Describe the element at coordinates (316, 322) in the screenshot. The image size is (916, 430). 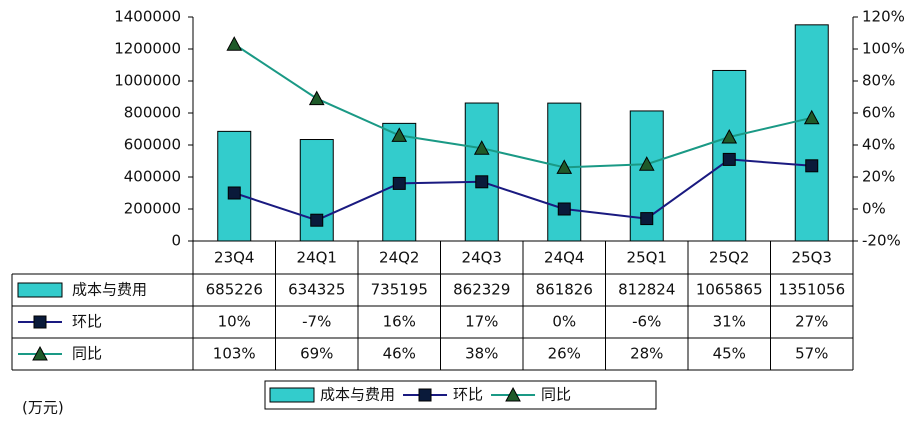
I see `table-cell: -7%` at that location.